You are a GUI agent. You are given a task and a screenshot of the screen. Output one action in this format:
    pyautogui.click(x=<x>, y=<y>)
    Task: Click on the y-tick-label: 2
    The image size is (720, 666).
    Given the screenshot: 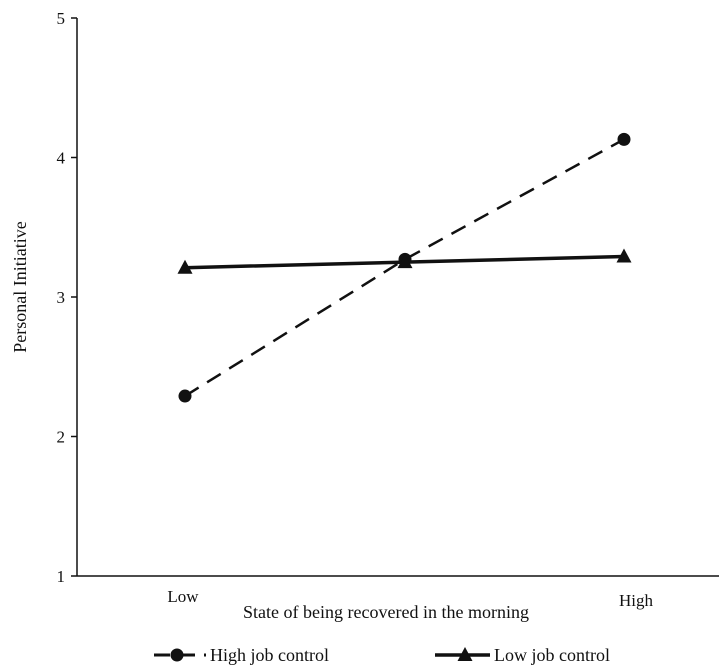 What is the action you would take?
    pyautogui.click(x=61, y=437)
    